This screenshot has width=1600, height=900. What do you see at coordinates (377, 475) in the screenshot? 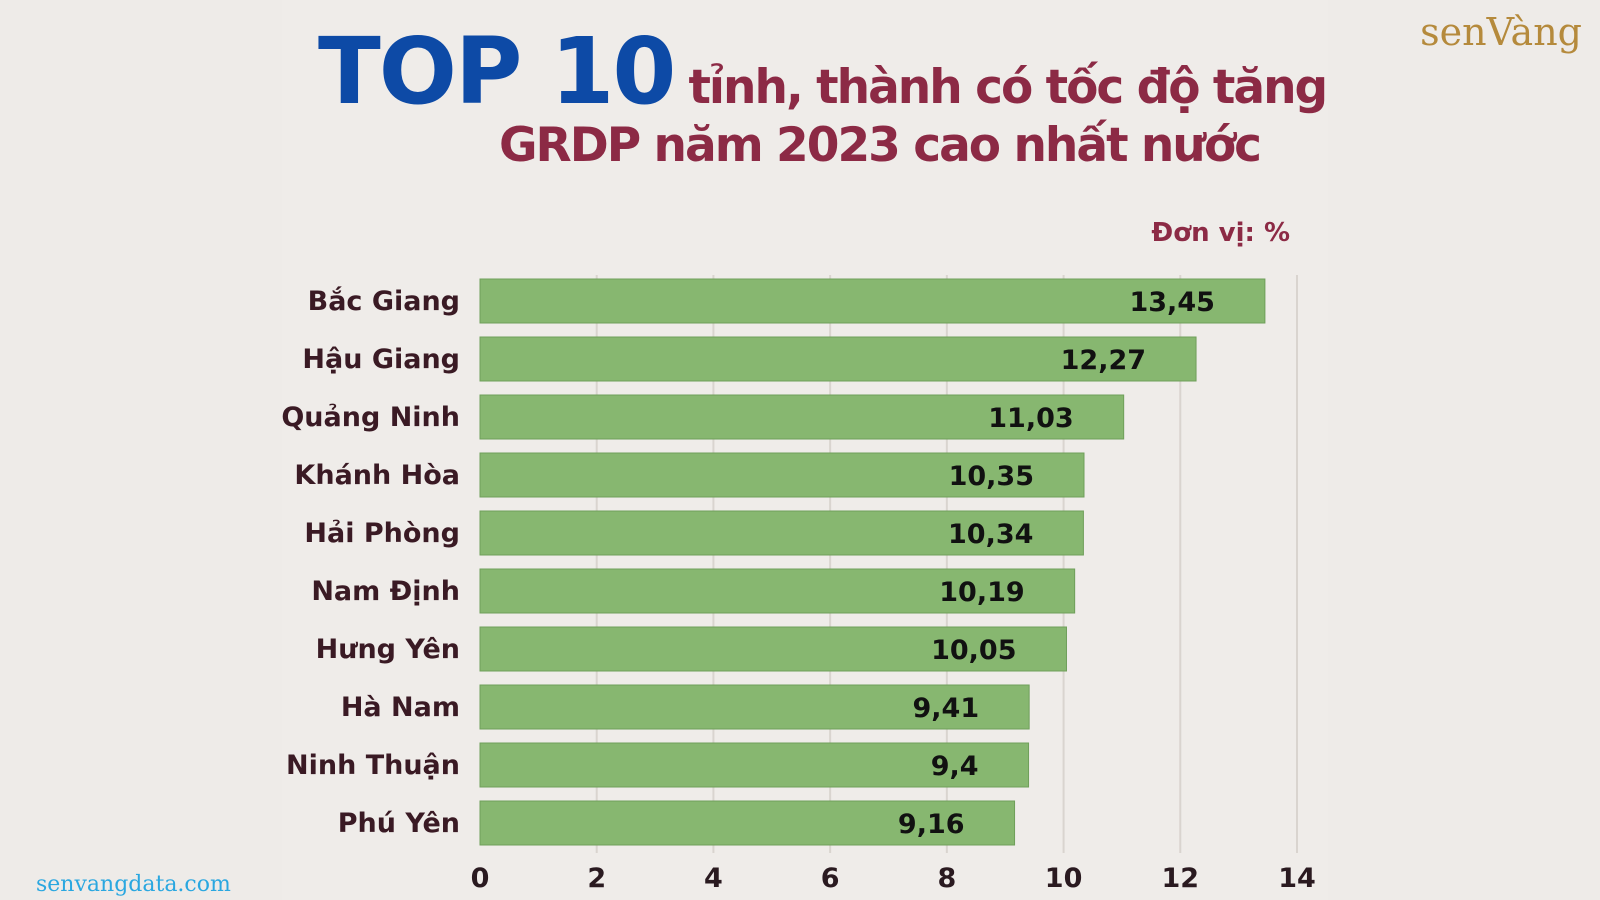
I see `category-label: Khánh Hòa` at bounding box center [377, 475].